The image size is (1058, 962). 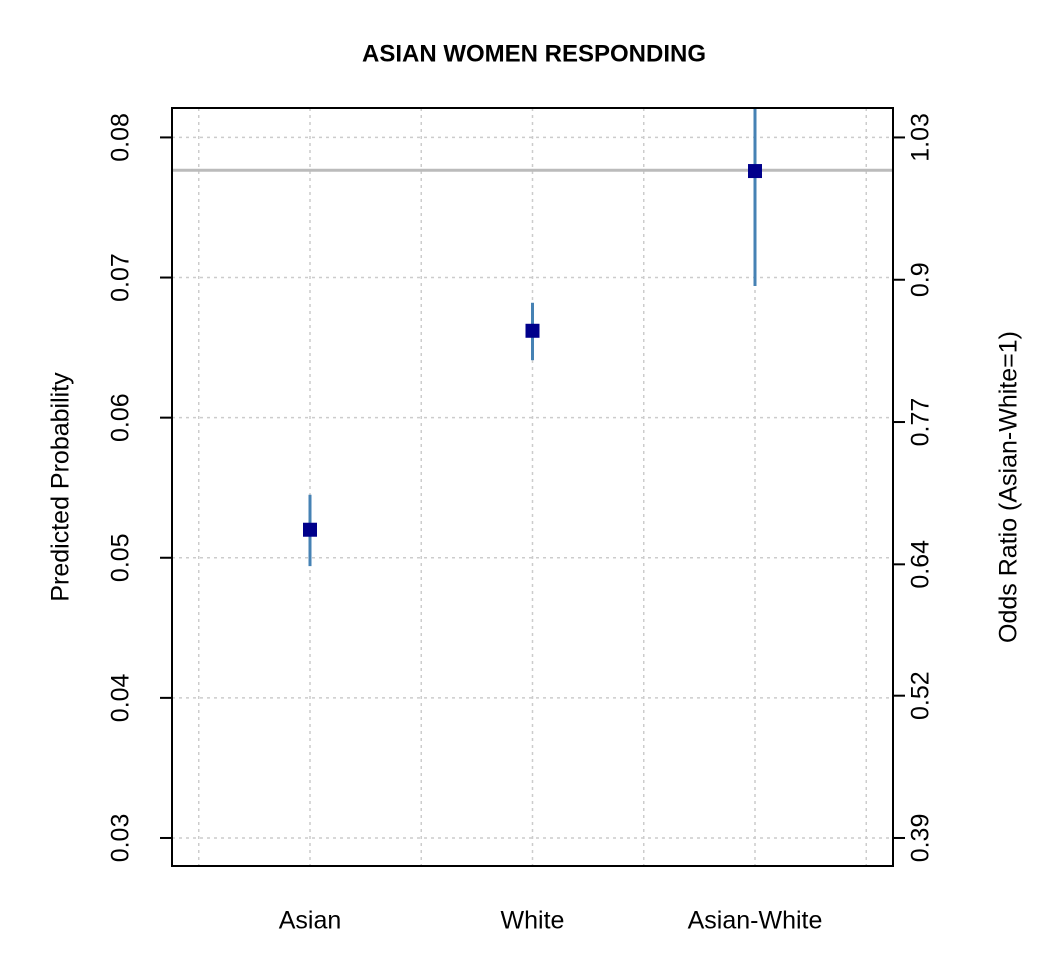 What do you see at coordinates (121, 557) in the screenshot?
I see `y-tick-label: 0.05` at bounding box center [121, 557].